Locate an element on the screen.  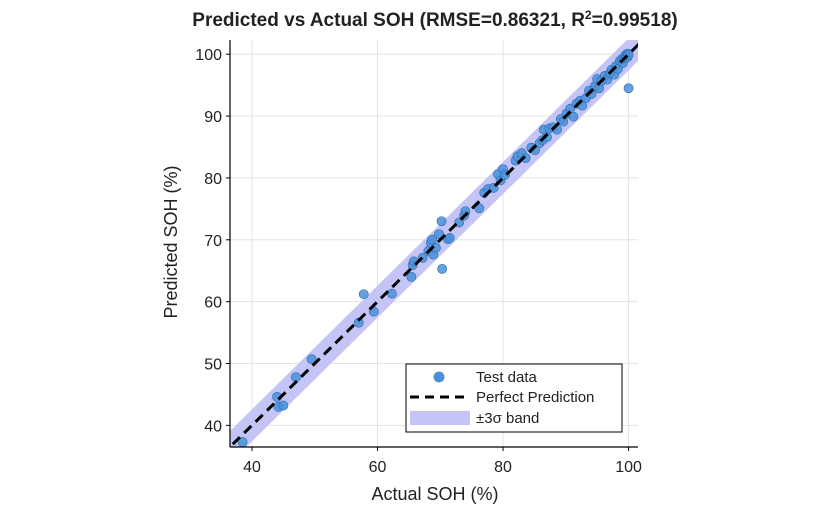
legend: Test data Perfect Prediction ±3σ band is located at coordinates (514, 398).